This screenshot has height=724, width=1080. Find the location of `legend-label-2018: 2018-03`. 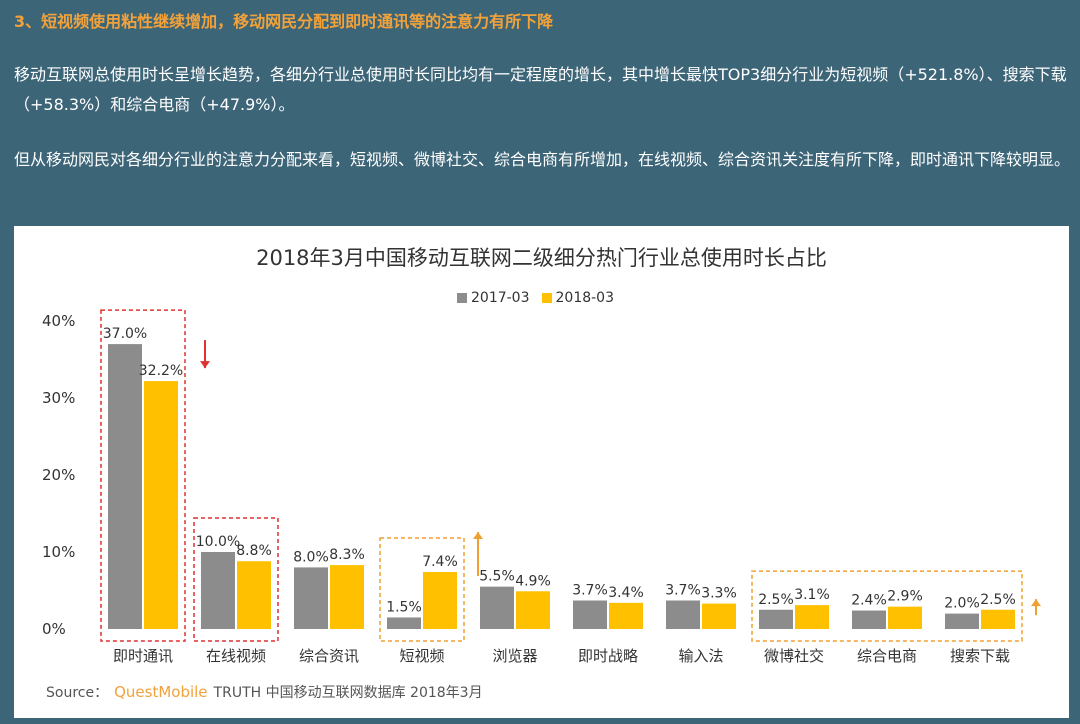

legend-label-2018: 2018-03 is located at coordinates (585, 298).